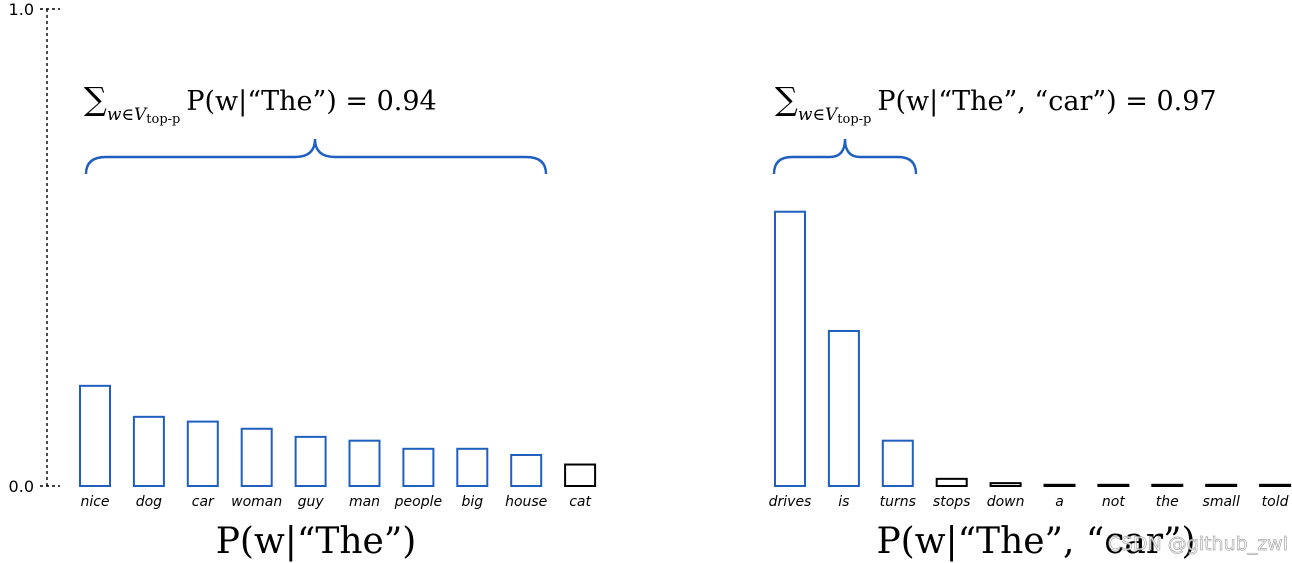 Image resolution: width=1292 pixels, height=563 pixels. I want to click on right-sum-sub: w∈V, so click(818, 115).